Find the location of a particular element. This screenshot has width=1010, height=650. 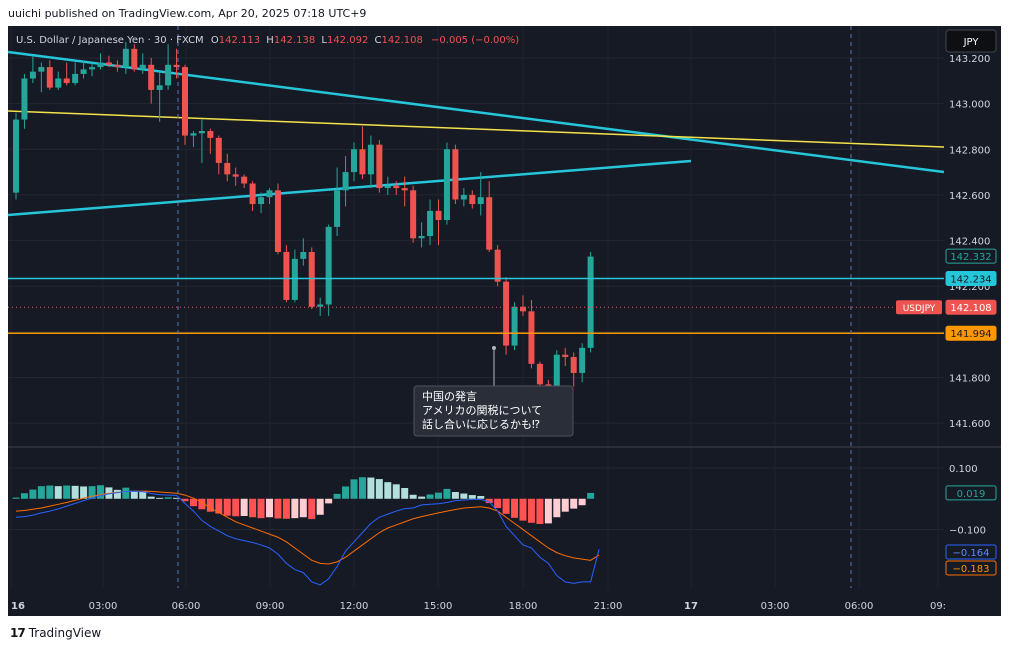

annotation-callout: 中国の発言 アメリカの関税について 話し合いに応じるかも⁉ is located at coordinates (493, 391).